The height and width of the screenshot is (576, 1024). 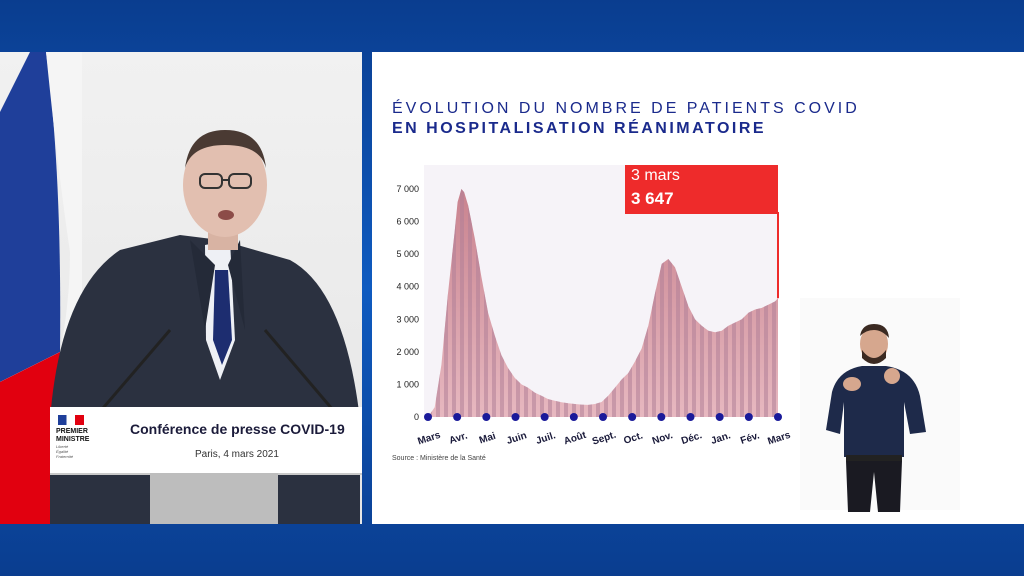 I want to click on x-tick-label: Juil., so click(x=546, y=438).